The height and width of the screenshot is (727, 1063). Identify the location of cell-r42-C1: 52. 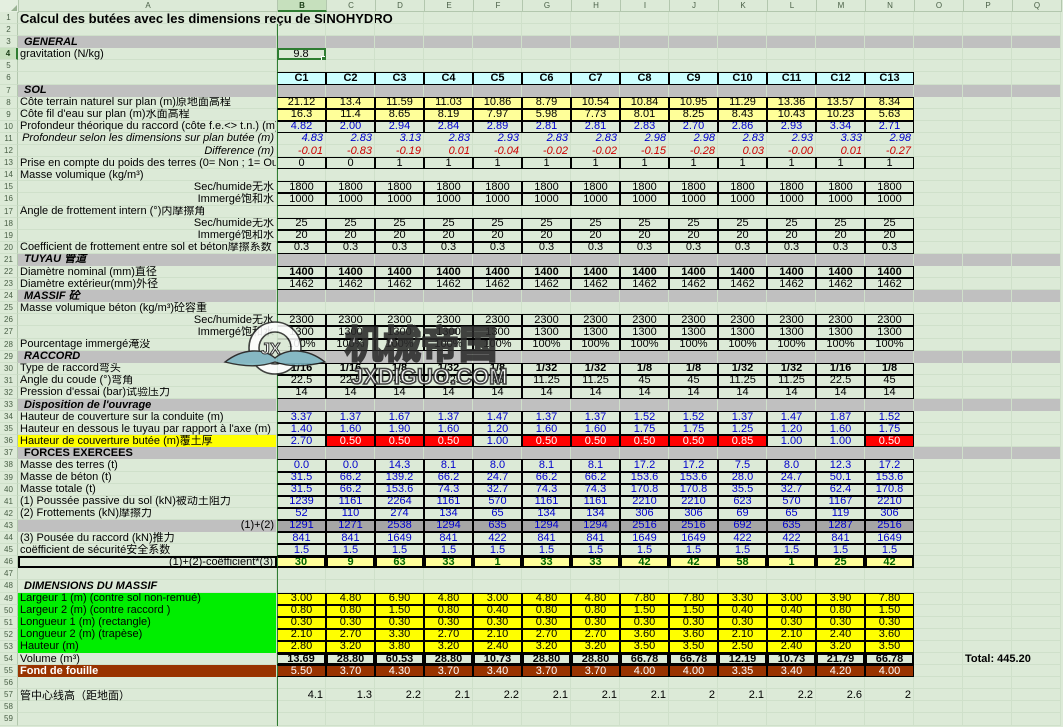
(301, 513).